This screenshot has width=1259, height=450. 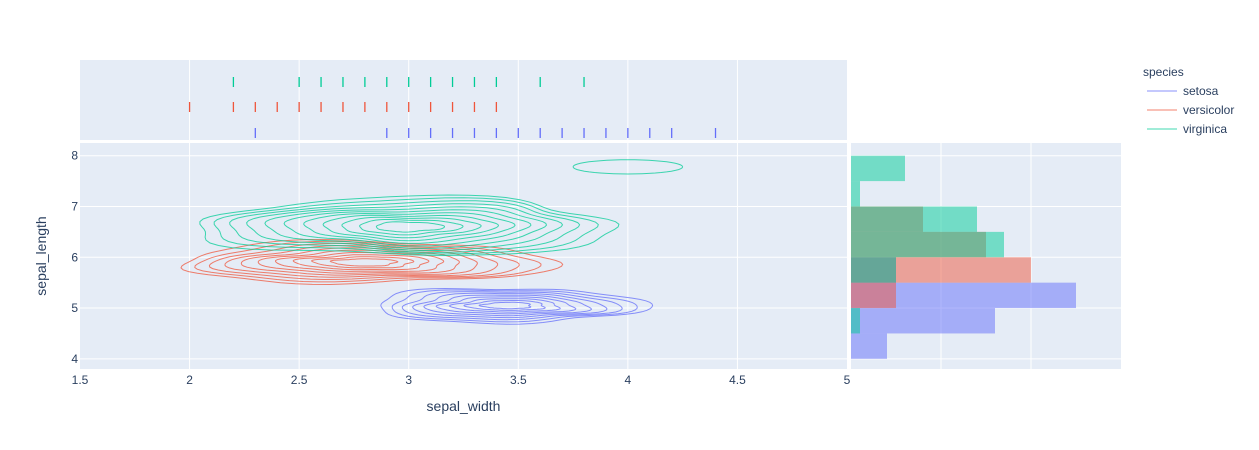 I want to click on y-tick-label: 7, so click(x=74, y=206).